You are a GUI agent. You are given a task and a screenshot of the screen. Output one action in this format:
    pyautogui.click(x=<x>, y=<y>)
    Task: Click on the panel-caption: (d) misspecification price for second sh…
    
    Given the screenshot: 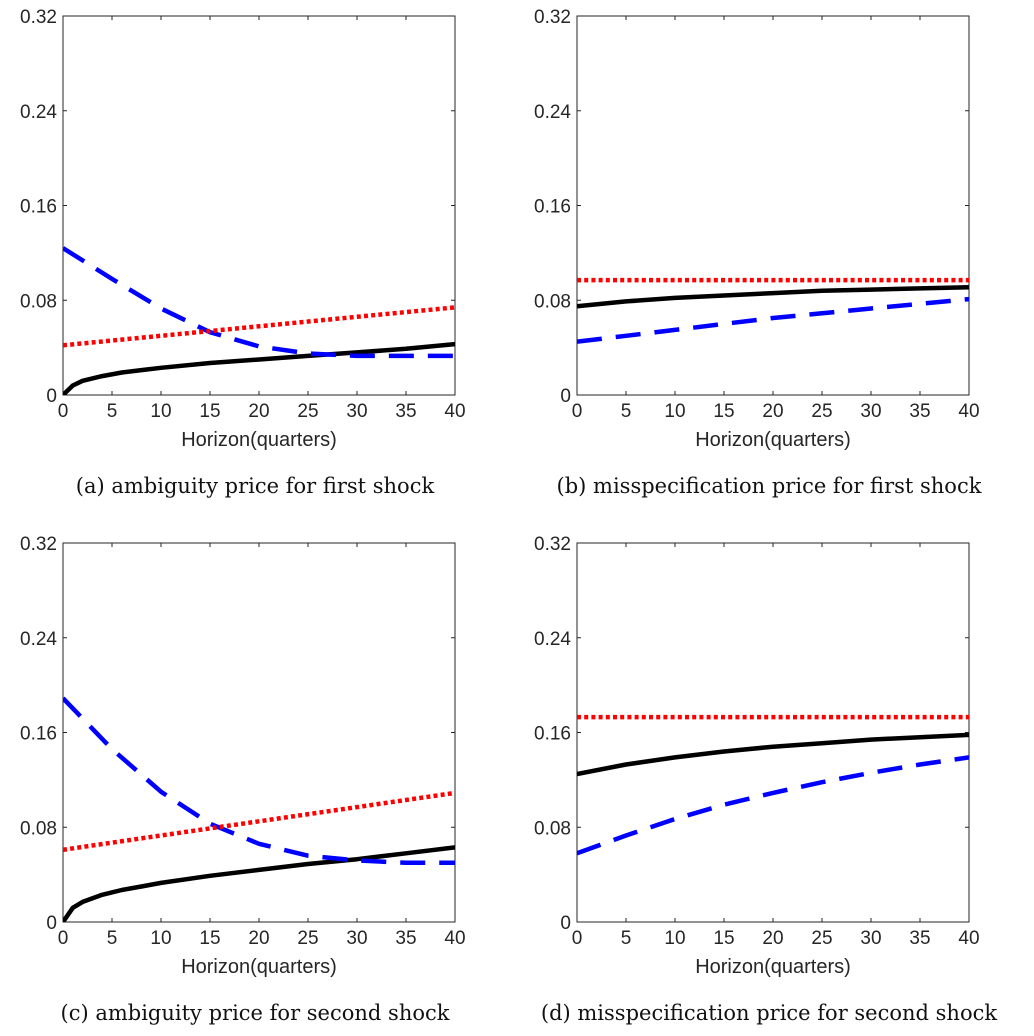 What is the action you would take?
    pyautogui.click(x=769, y=1013)
    